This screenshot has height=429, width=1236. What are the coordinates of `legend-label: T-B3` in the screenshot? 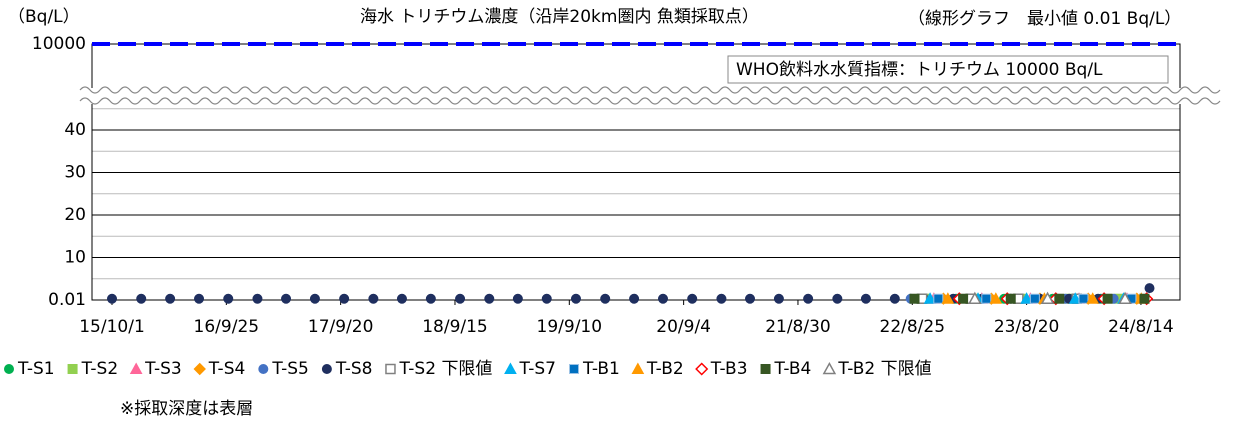 It's located at (729, 369).